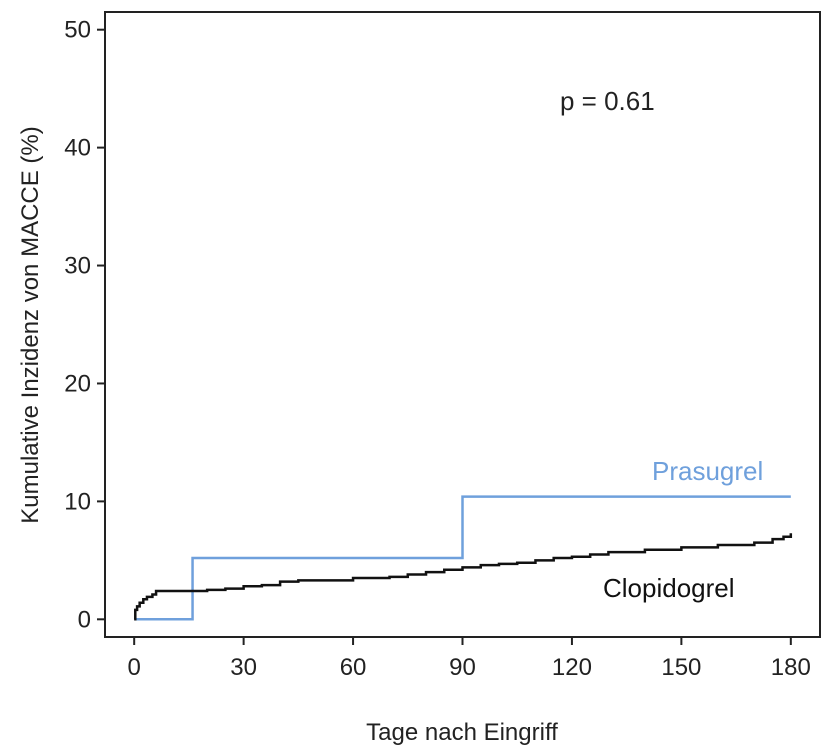 The width and height of the screenshot is (832, 755). What do you see at coordinates (353, 667) in the screenshot?
I see `x-tick-label: 60` at bounding box center [353, 667].